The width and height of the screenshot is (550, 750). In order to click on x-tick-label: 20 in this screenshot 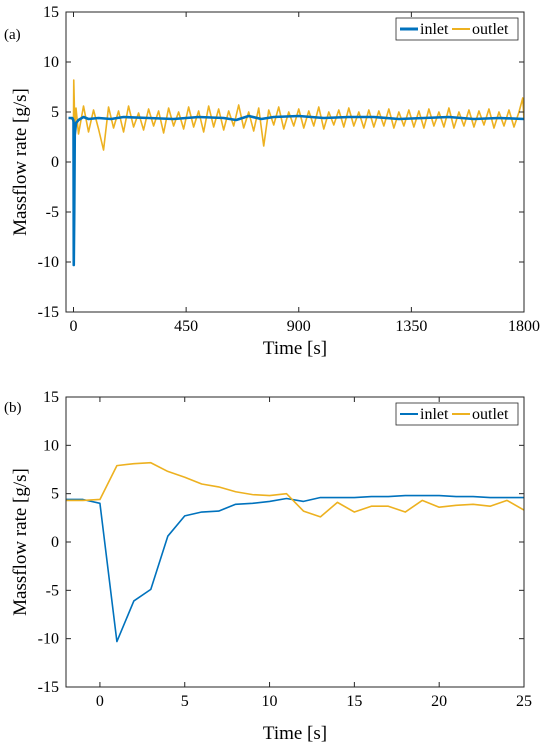, I will do `click(439, 701)`.